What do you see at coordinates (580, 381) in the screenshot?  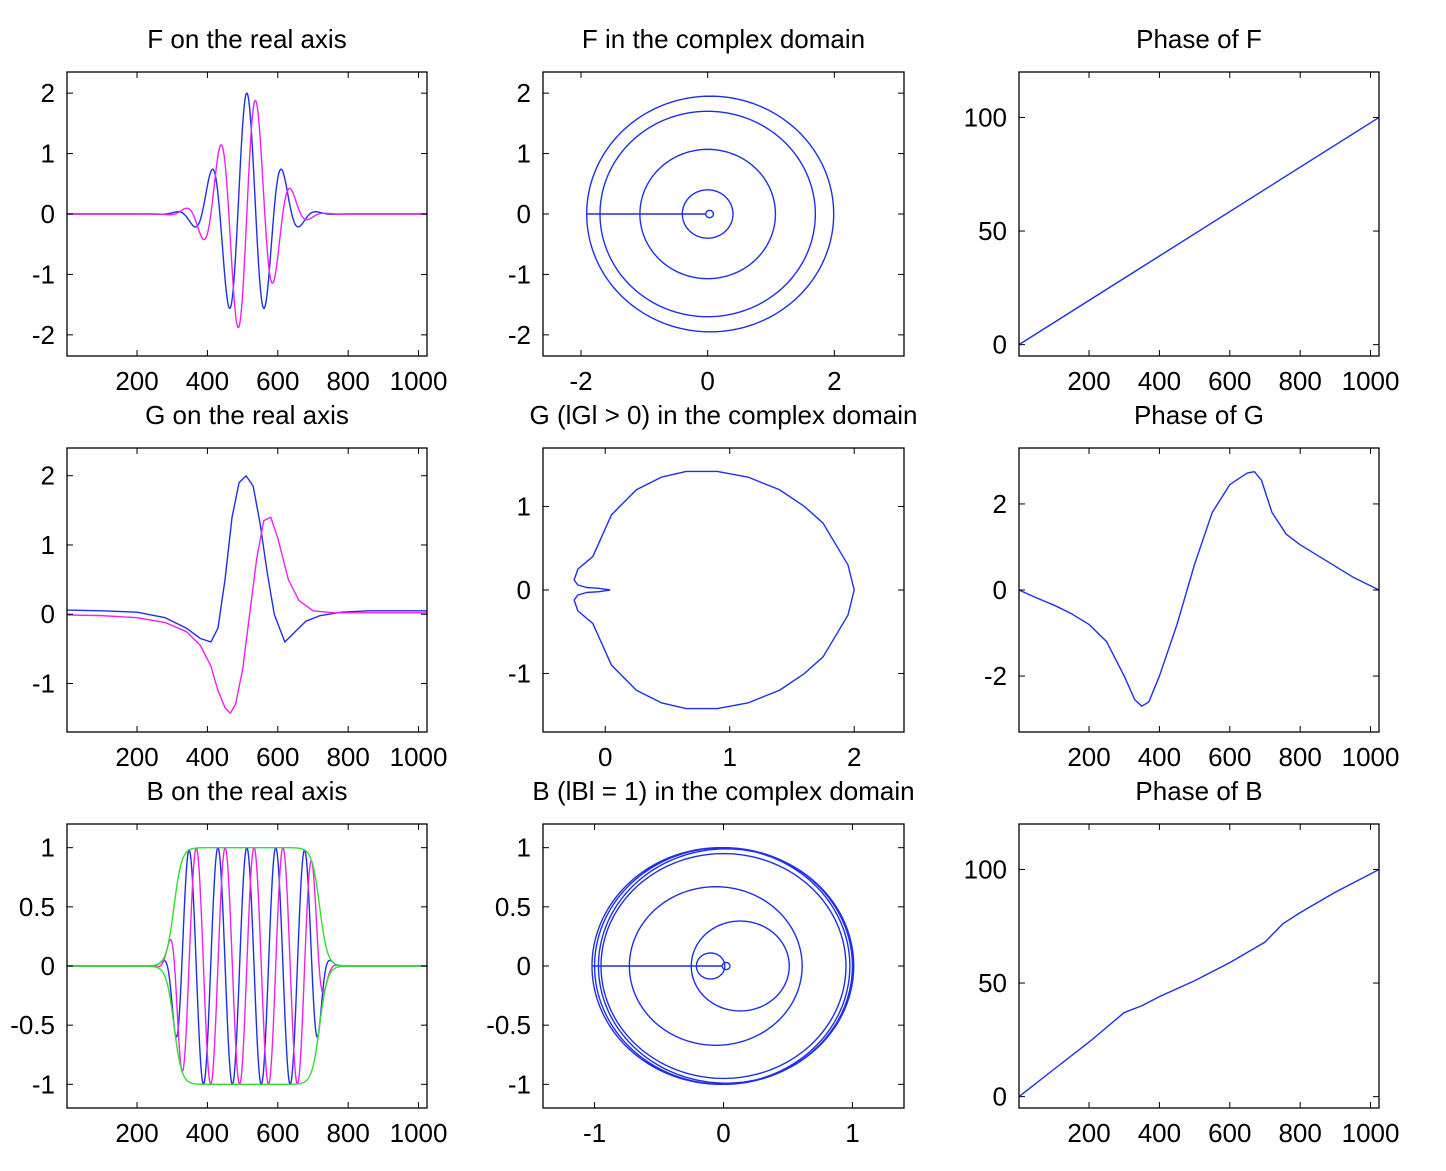 I see `x-tick-label: -2` at bounding box center [580, 381].